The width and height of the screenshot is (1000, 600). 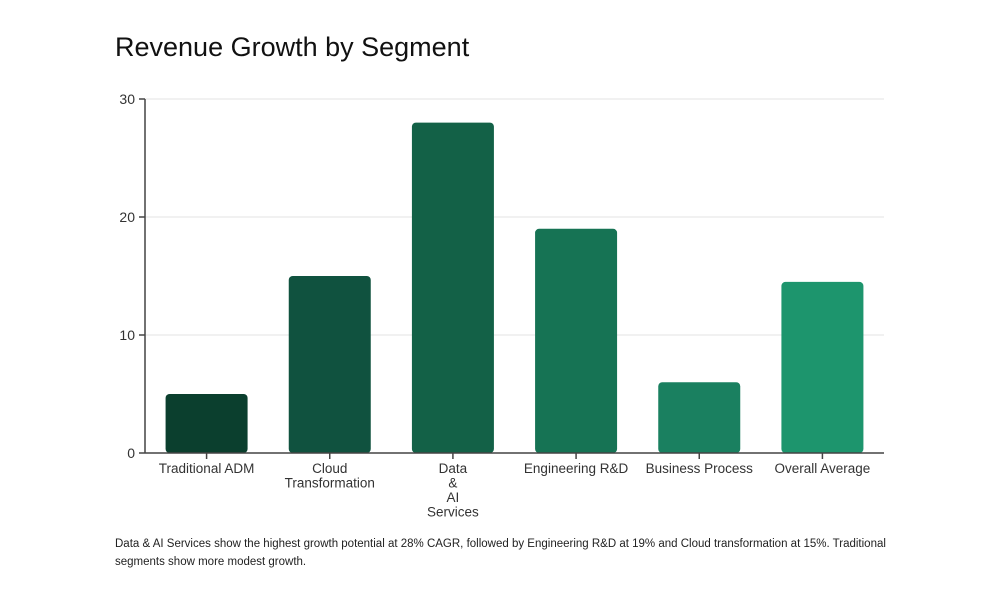 I want to click on x-tick-label: Traditional ADM, so click(x=207, y=468).